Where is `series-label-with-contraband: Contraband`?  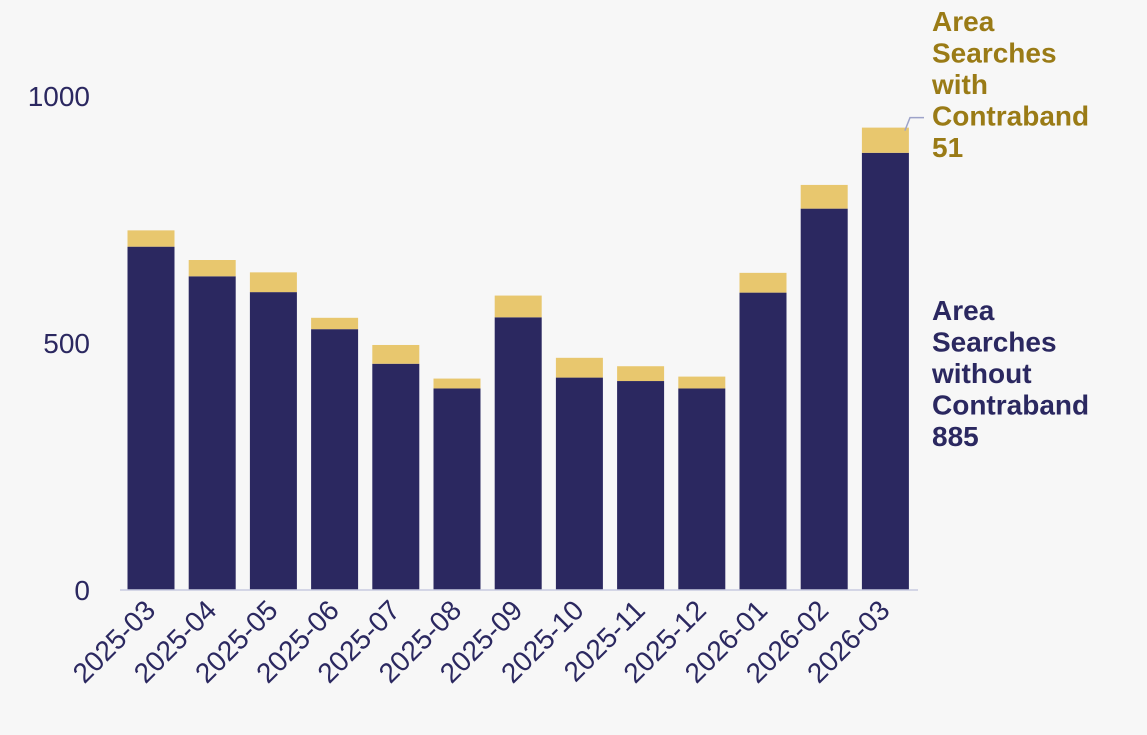 series-label-with-contraband: Contraband is located at coordinates (1010, 116).